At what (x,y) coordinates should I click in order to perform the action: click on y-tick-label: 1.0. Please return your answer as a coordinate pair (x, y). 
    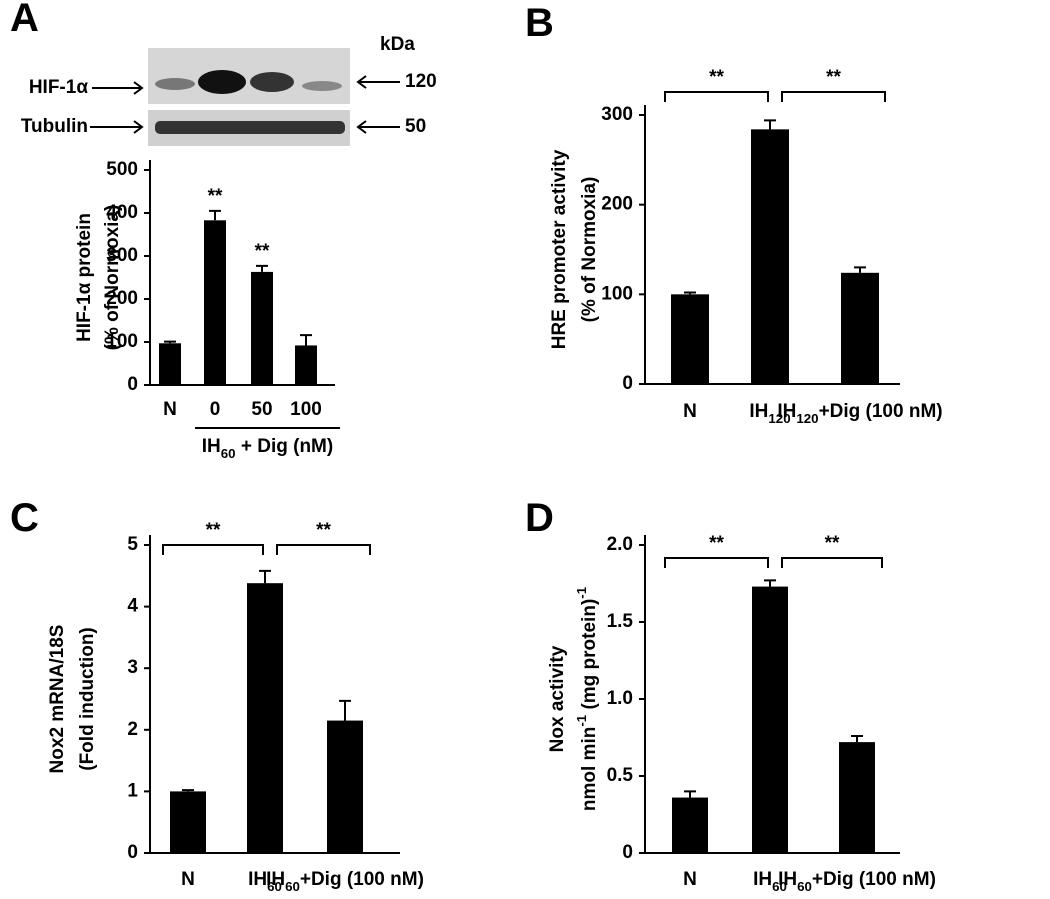
    Looking at the image, I should click on (620, 698).